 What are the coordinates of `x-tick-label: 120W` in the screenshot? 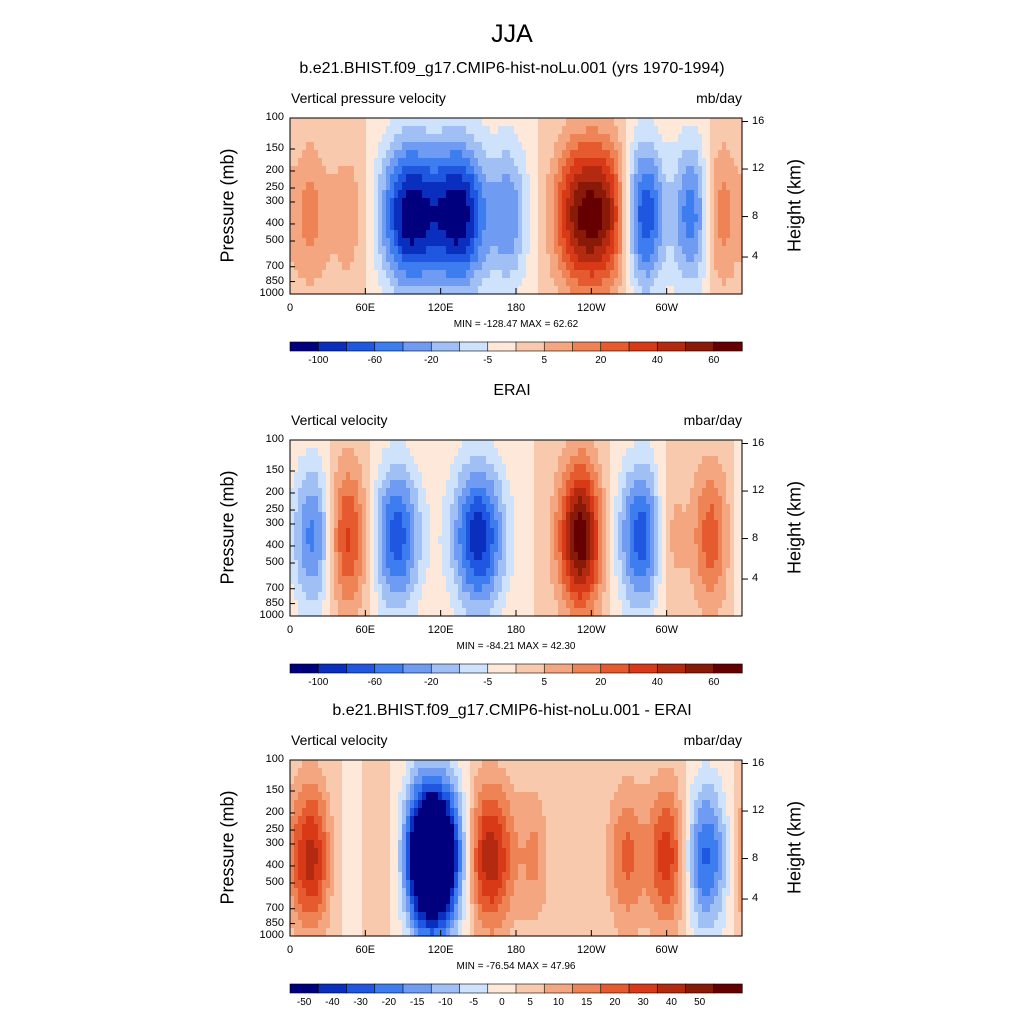 It's located at (591, 950).